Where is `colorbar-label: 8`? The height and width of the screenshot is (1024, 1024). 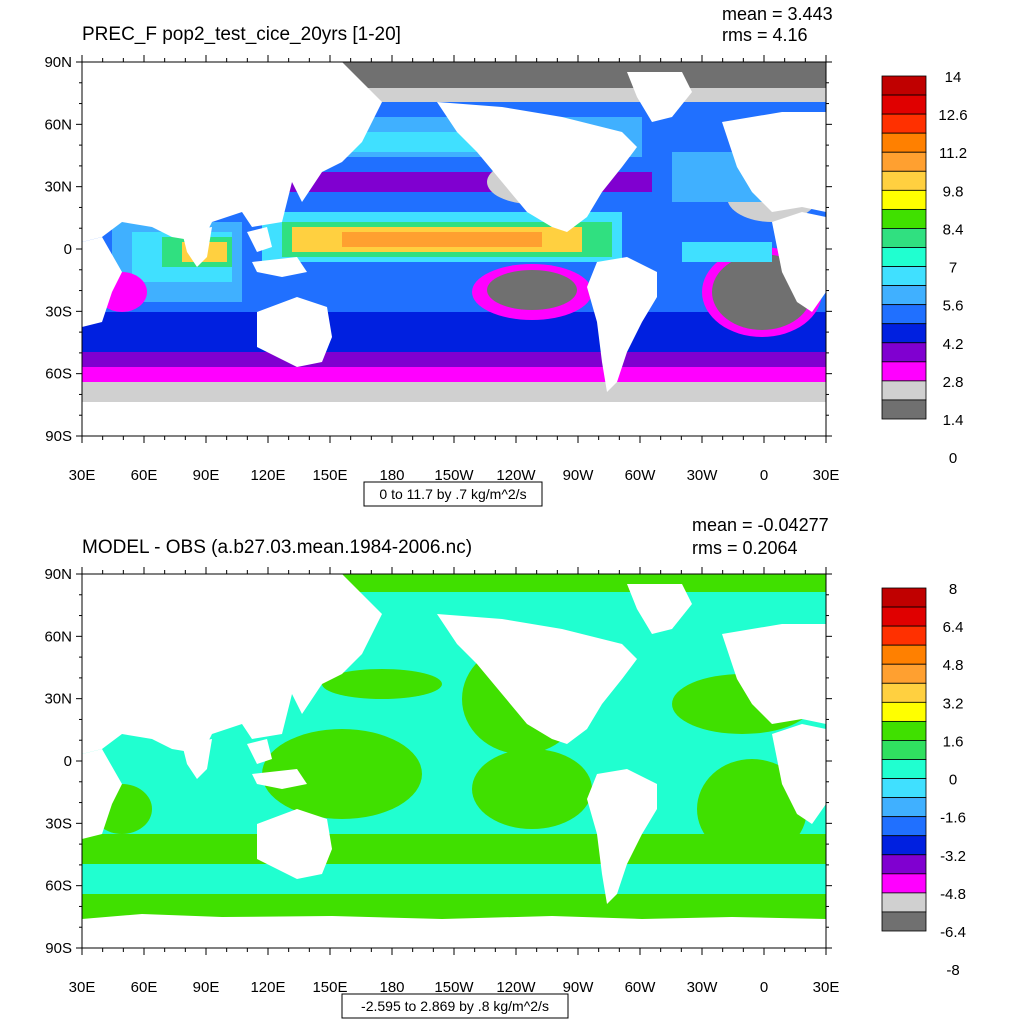
colorbar-label: 8 is located at coordinates (953, 589).